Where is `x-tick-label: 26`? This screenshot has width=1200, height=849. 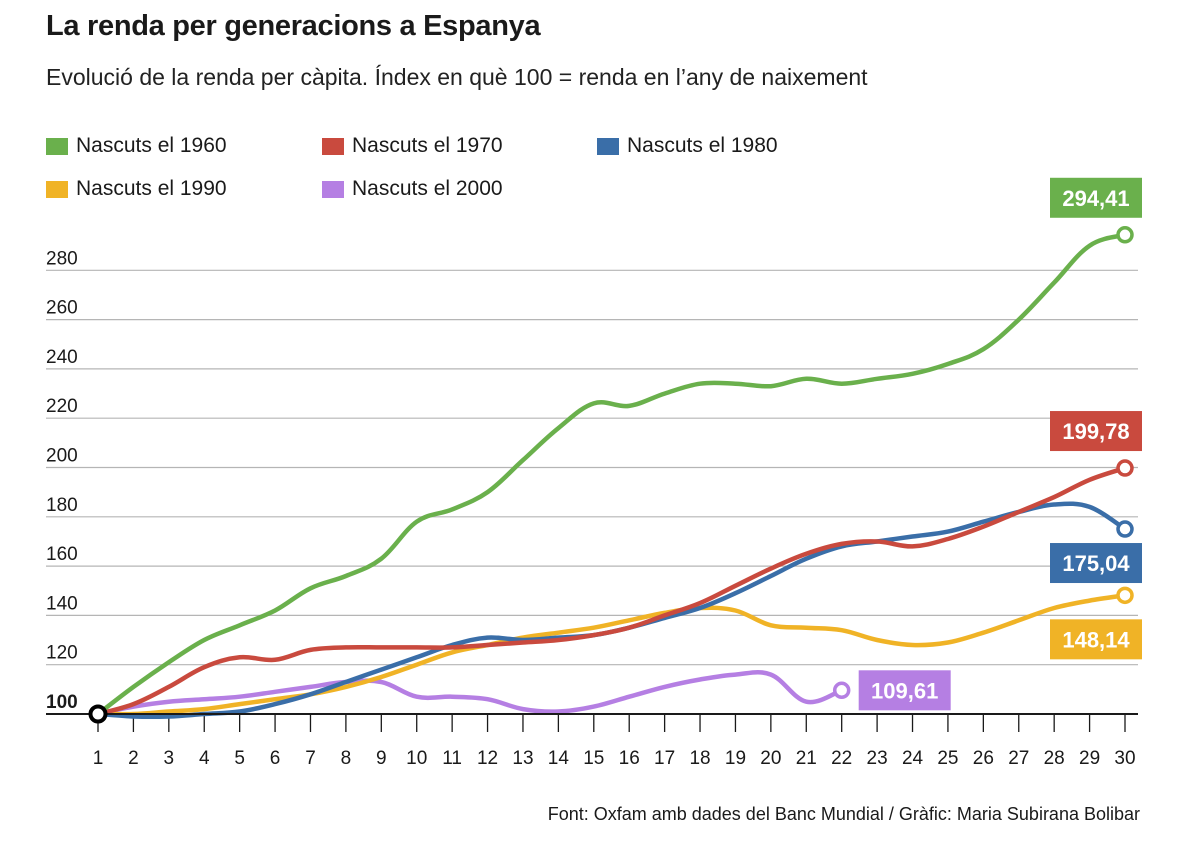
x-tick-label: 26 is located at coordinates (983, 758).